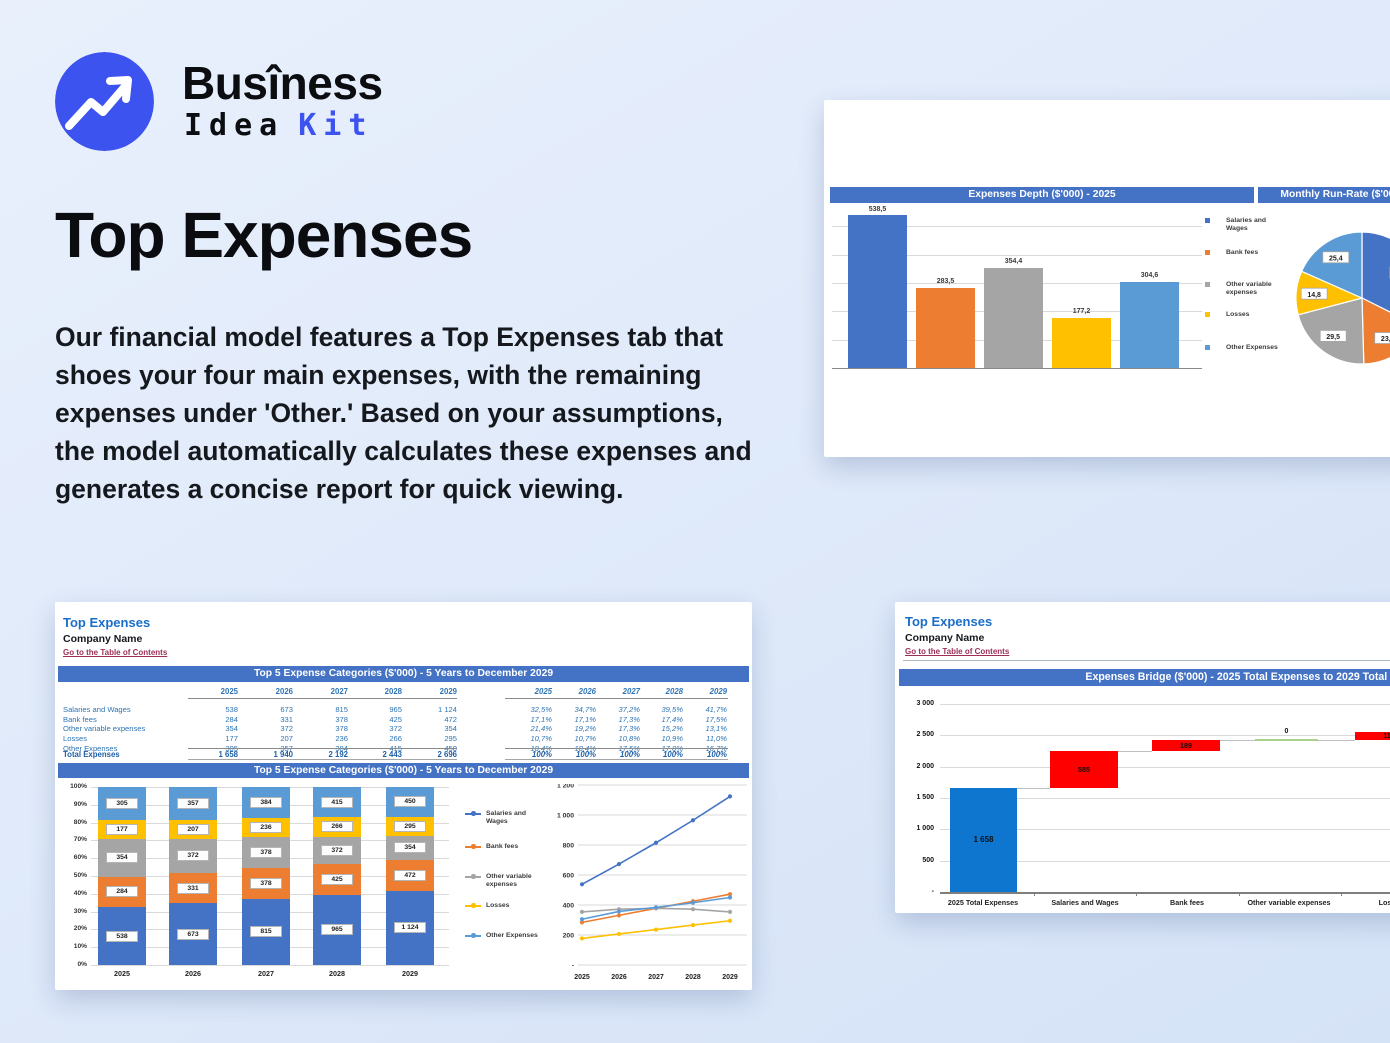  I want to click on row-value: 331, so click(286, 719).